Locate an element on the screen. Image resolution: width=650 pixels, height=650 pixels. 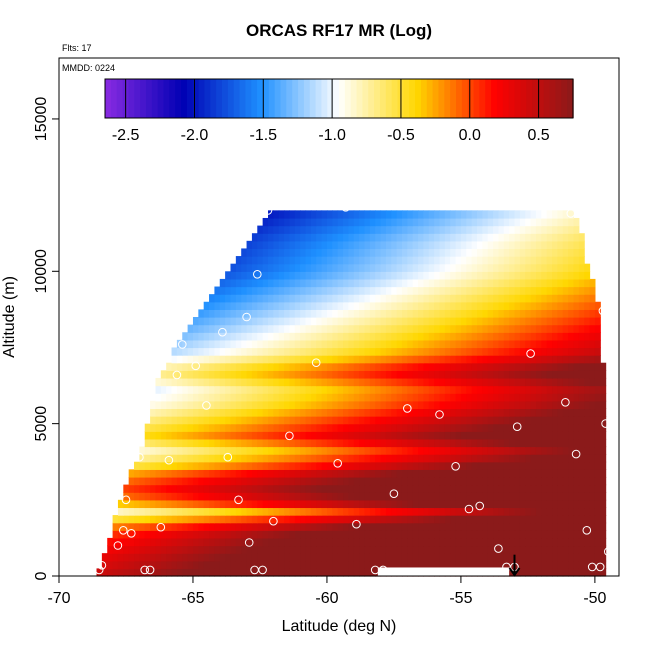
chart-title: ORCAS RF17 MR (Log) is located at coordinates (339, 30).